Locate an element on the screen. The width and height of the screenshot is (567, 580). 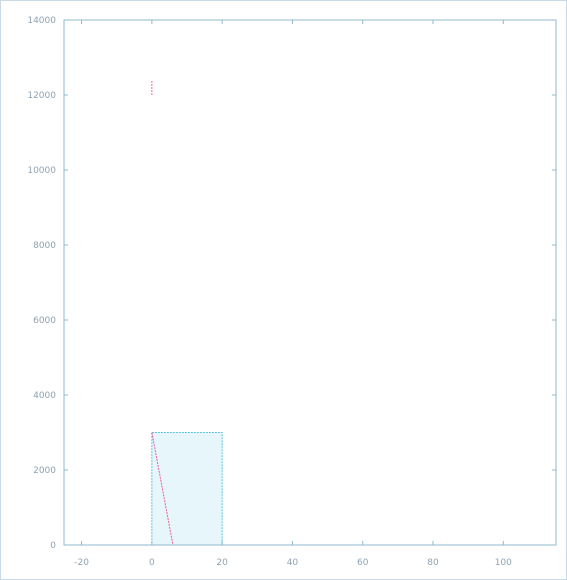
y-tick-label: 6000 is located at coordinates (44, 321).